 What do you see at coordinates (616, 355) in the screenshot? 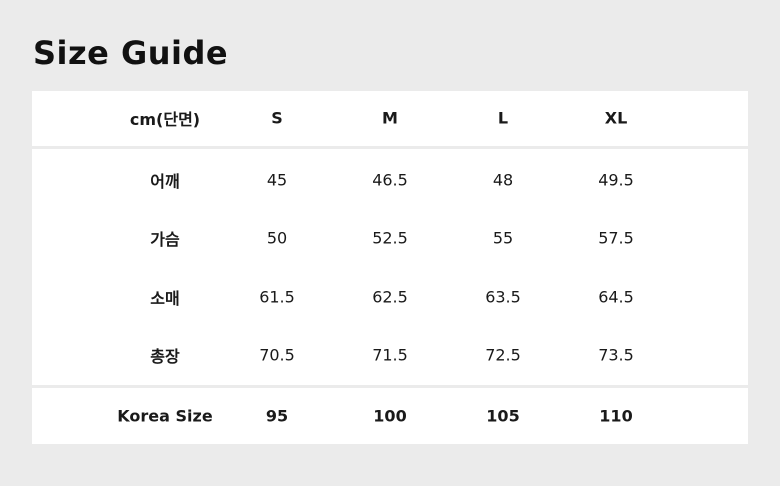
I see `cell: 73.5` at bounding box center [616, 355].